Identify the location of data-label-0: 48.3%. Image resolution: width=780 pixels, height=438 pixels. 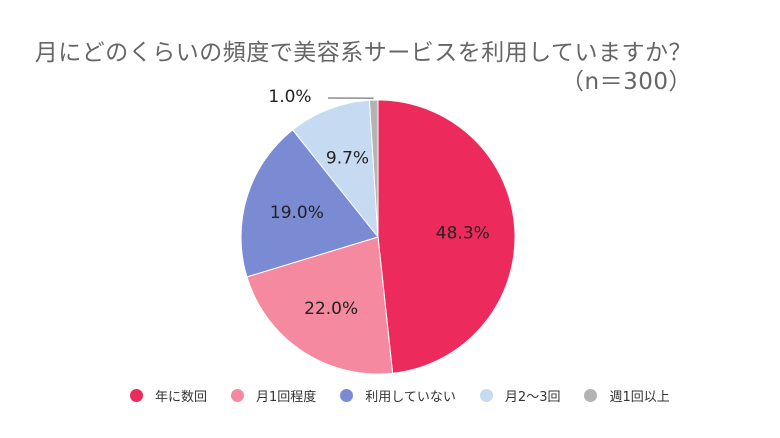
(463, 233).